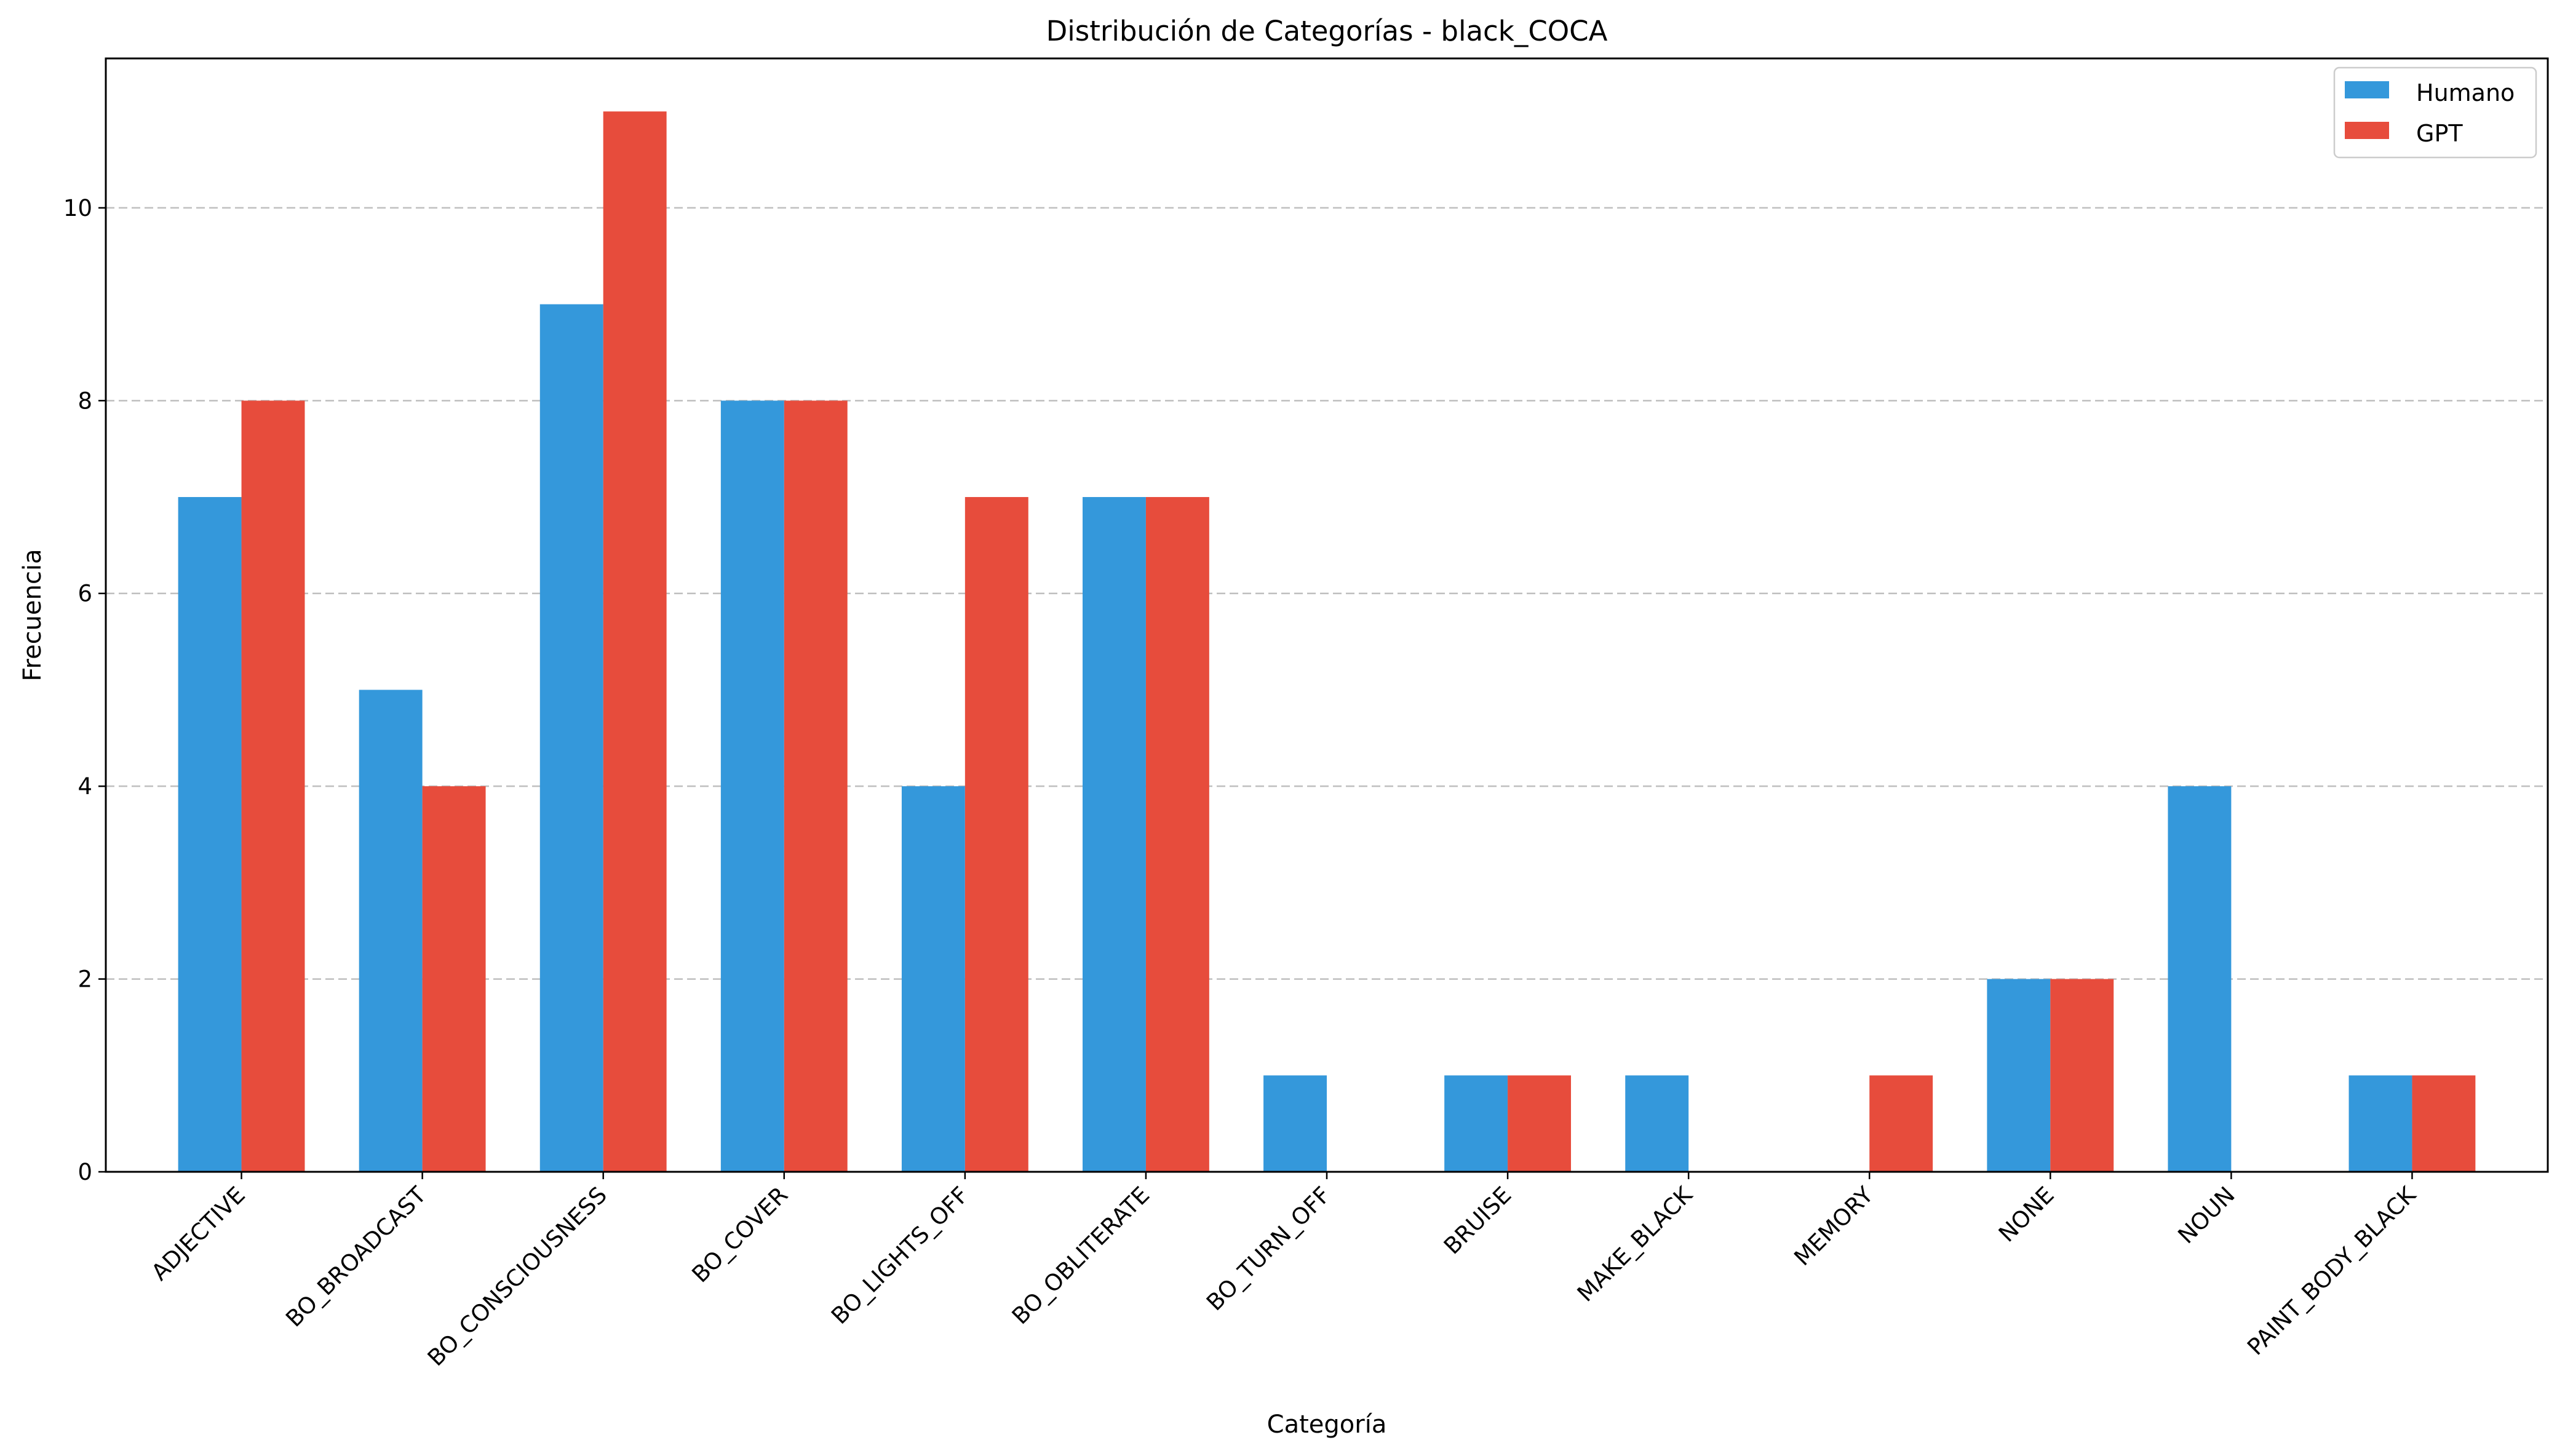 The height and width of the screenshot is (1456, 2565). Describe the element at coordinates (1539, 1123) in the screenshot. I see `bar-gpt-bruise` at that location.